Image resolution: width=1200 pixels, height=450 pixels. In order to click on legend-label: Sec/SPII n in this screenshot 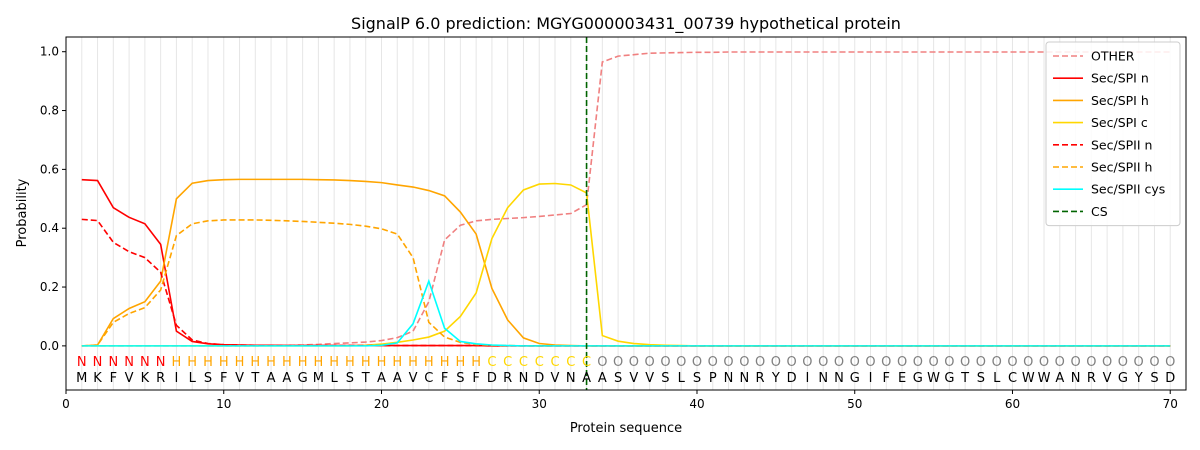, I will do `click(1121, 144)`.